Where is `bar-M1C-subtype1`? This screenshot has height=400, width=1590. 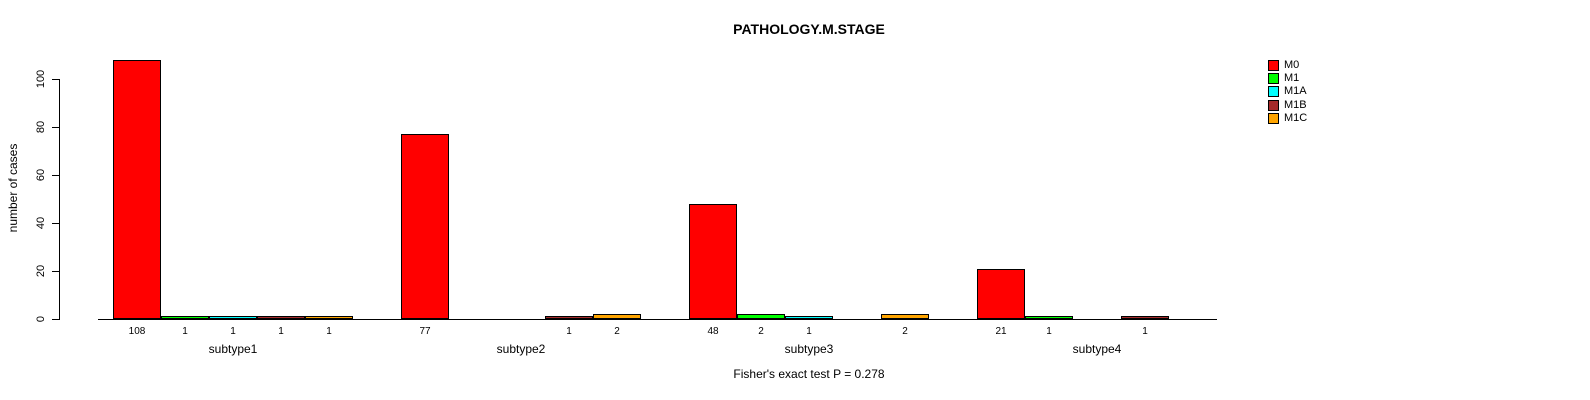 bar-M1C-subtype1 is located at coordinates (329, 317).